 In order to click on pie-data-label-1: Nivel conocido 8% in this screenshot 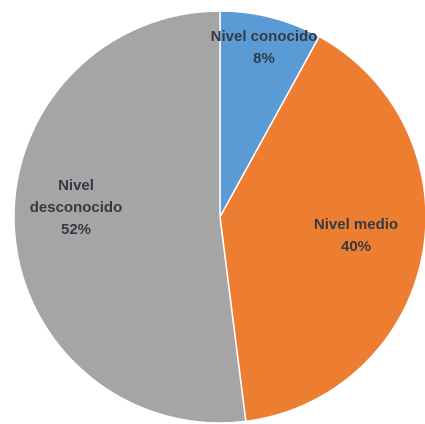, I will do `click(264, 47)`.